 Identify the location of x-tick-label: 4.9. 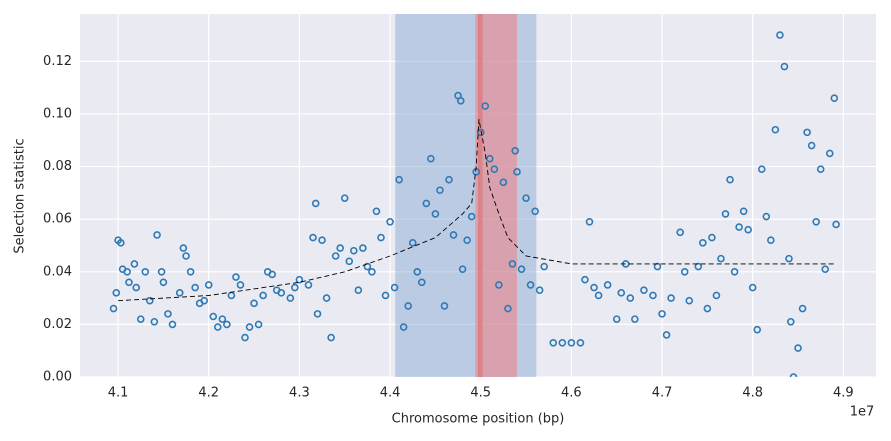
(843, 393).